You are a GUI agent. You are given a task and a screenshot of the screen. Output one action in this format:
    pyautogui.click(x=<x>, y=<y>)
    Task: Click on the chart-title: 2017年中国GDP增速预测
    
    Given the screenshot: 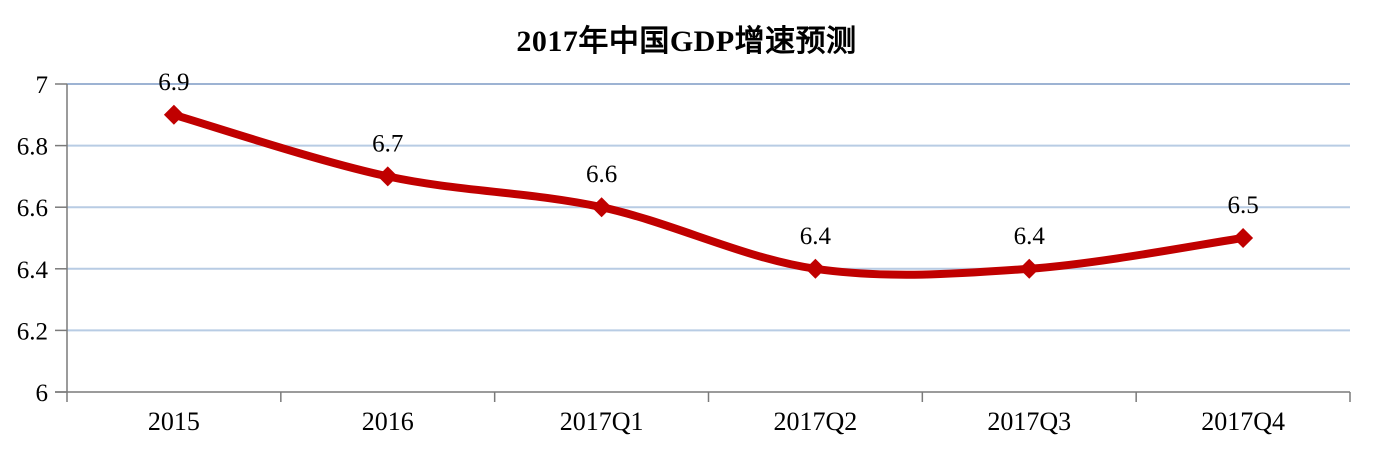 What is the action you would take?
    pyautogui.click(x=686, y=41)
    